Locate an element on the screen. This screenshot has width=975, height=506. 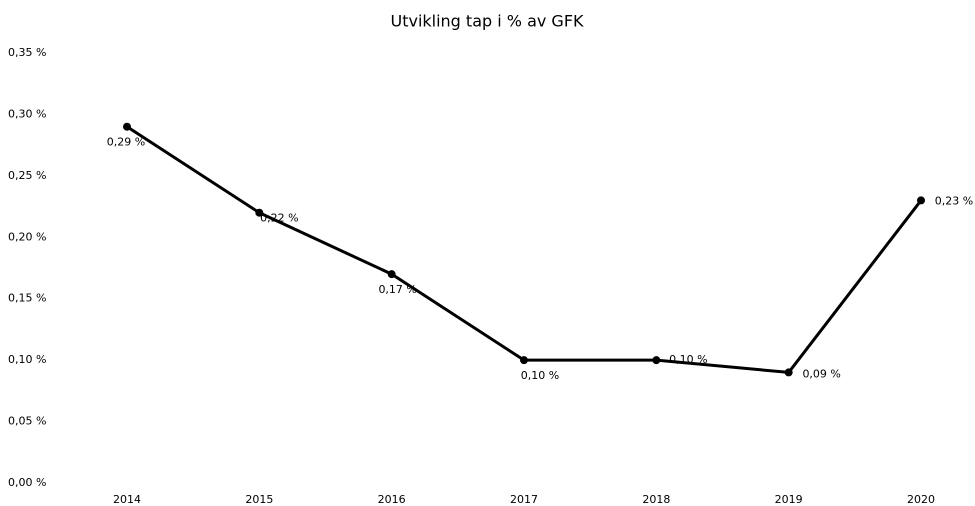
y-tick-label: 0,10 % is located at coordinates (27, 359).